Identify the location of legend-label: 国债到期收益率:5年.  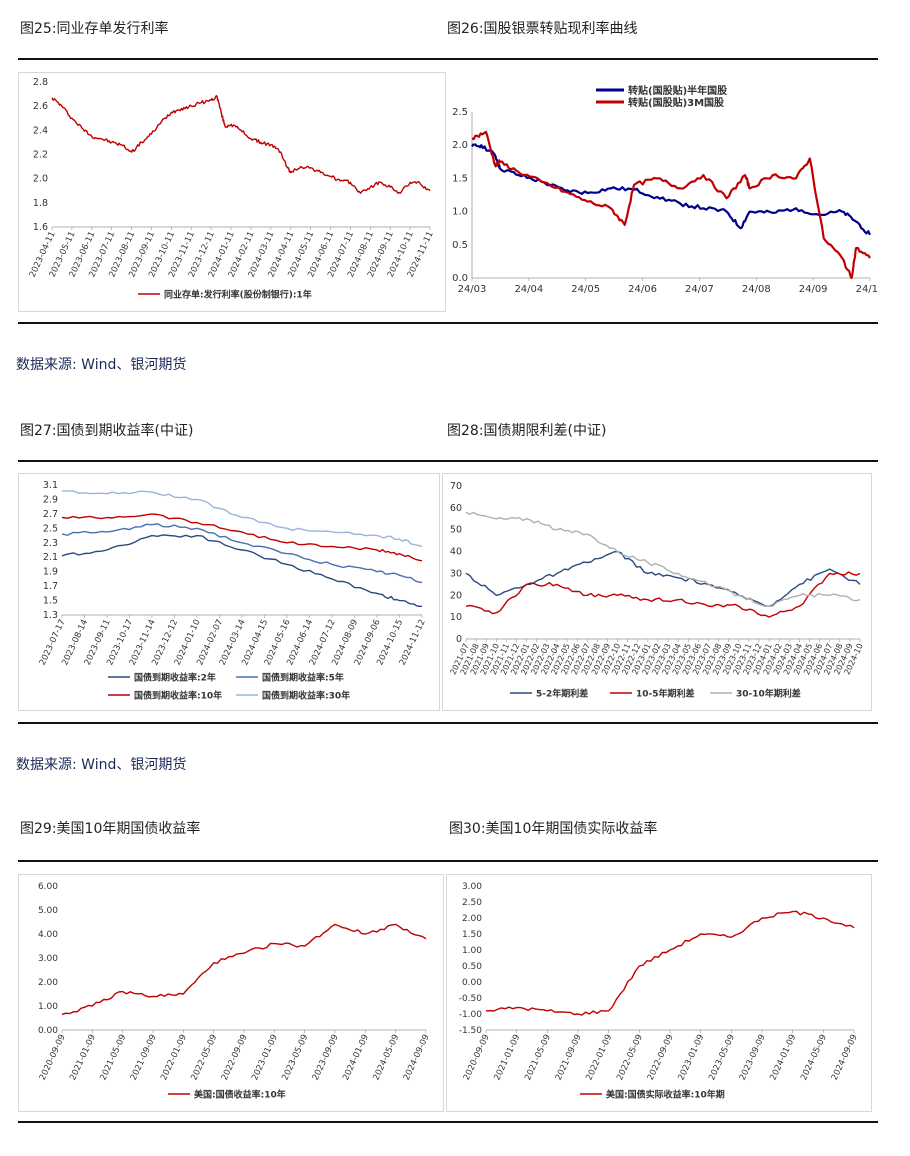
(303, 678).